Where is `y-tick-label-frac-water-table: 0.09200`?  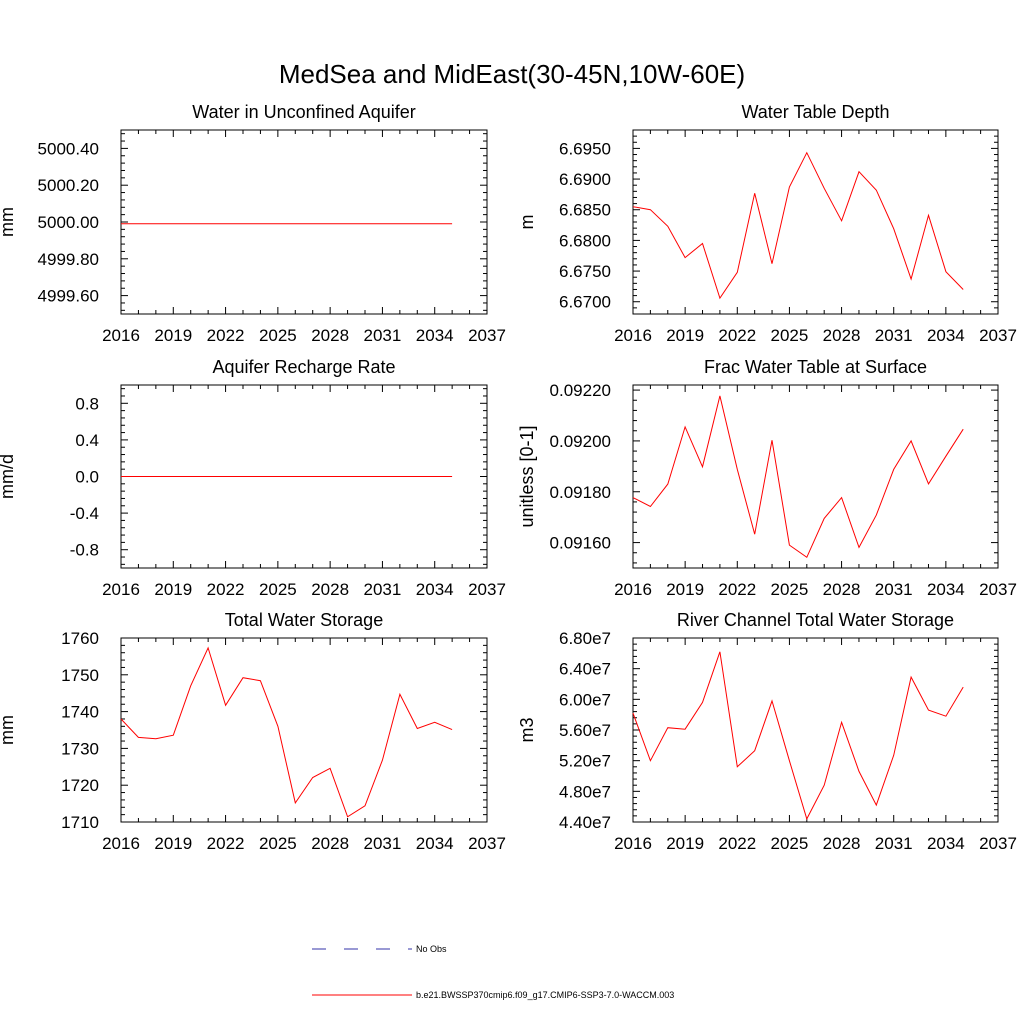 y-tick-label-frac-water-table: 0.09200 is located at coordinates (580, 441).